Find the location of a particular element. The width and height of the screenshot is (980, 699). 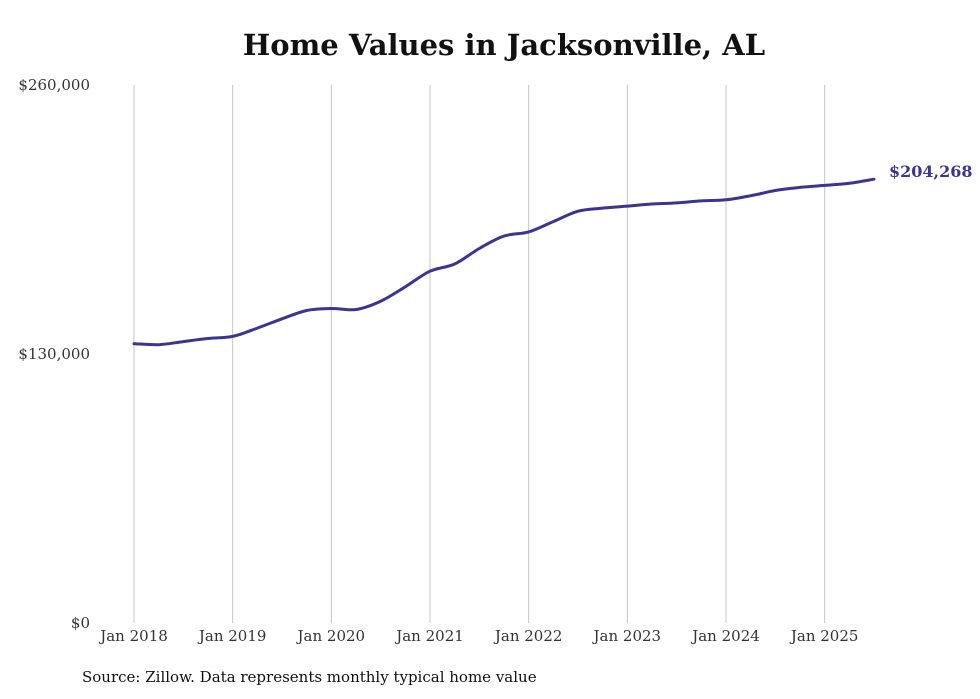

x-tick-label: Jan 2024 is located at coordinates (725, 636).